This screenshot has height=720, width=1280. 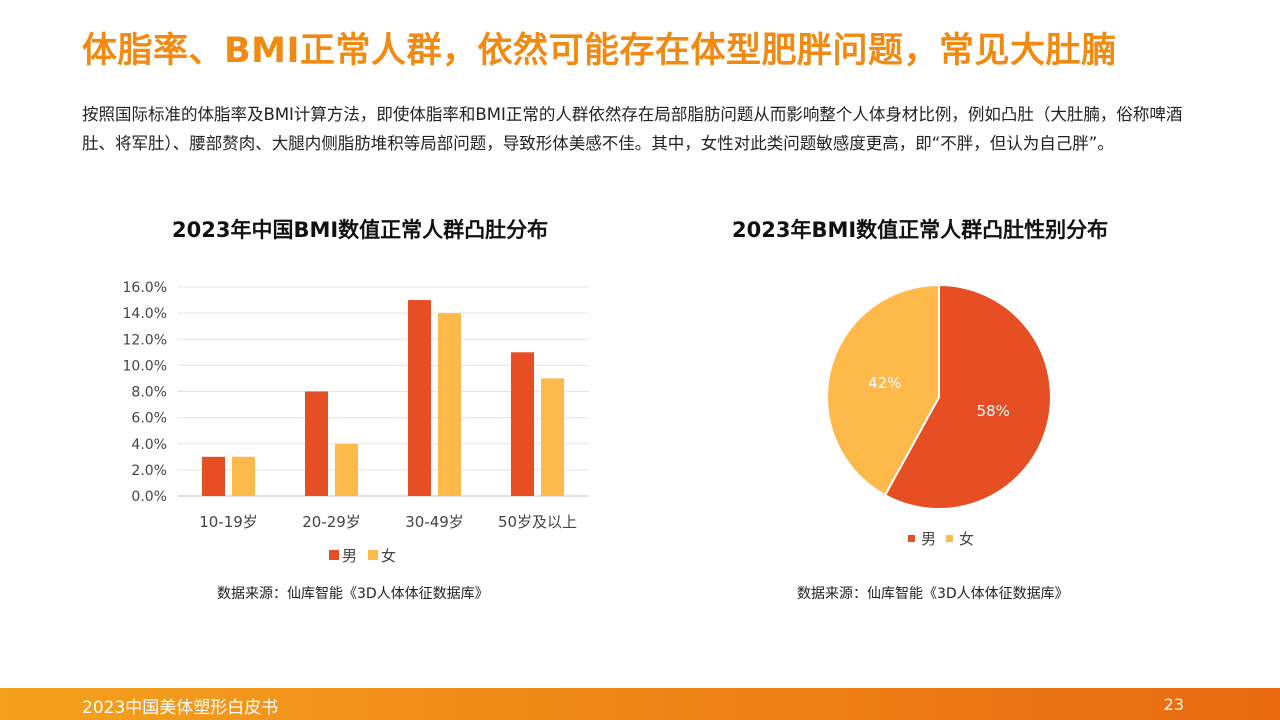 I want to click on pie-data-label: 42%, so click(x=884, y=383).